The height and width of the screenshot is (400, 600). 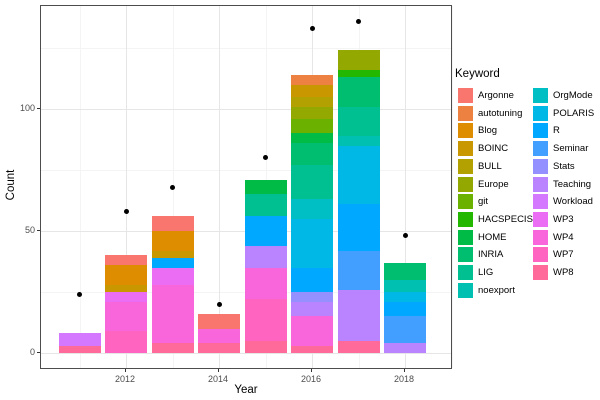 What do you see at coordinates (540, 255) in the screenshot?
I see `legend-swatch-WP7` at bounding box center [540, 255].